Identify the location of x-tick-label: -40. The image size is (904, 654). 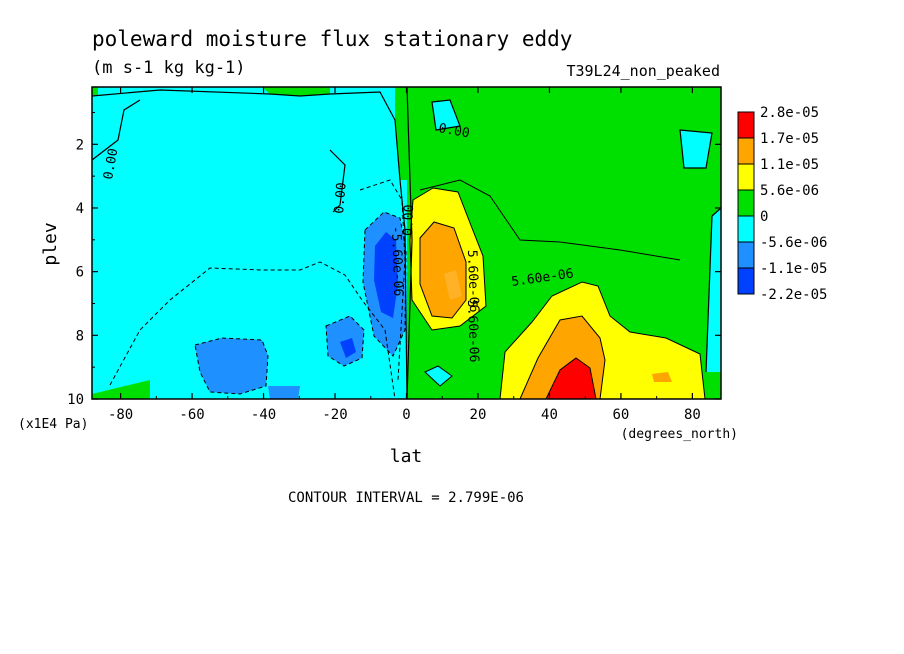
(263, 415).